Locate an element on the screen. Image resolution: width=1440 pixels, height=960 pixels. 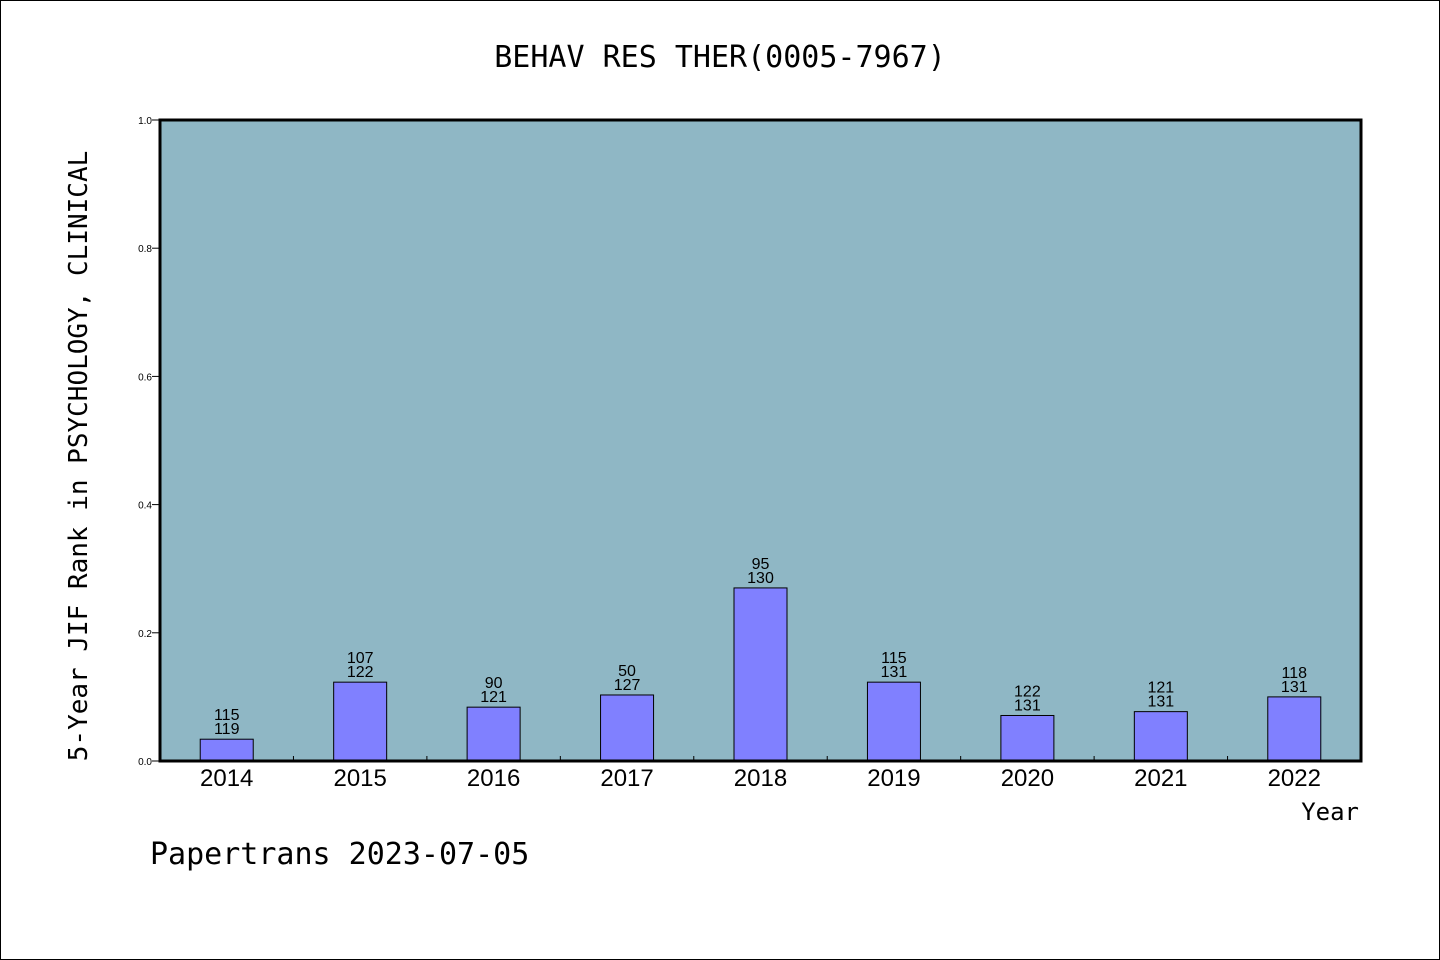
x-tick-label: 2021 is located at coordinates (1160, 778).